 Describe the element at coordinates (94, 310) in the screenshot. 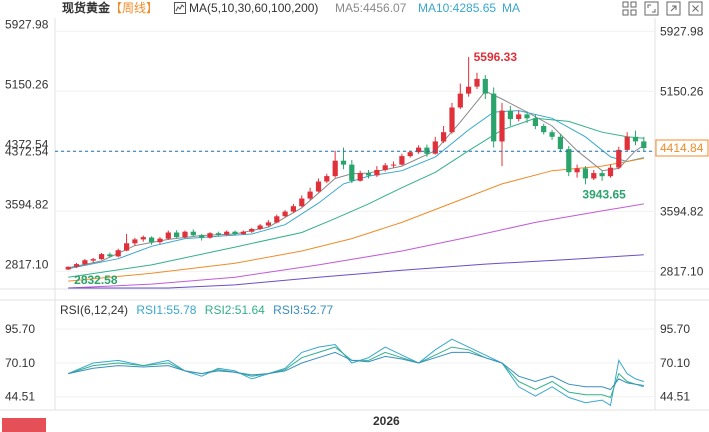

I see `rsi-params-label: RSI(6,12,24)` at that location.